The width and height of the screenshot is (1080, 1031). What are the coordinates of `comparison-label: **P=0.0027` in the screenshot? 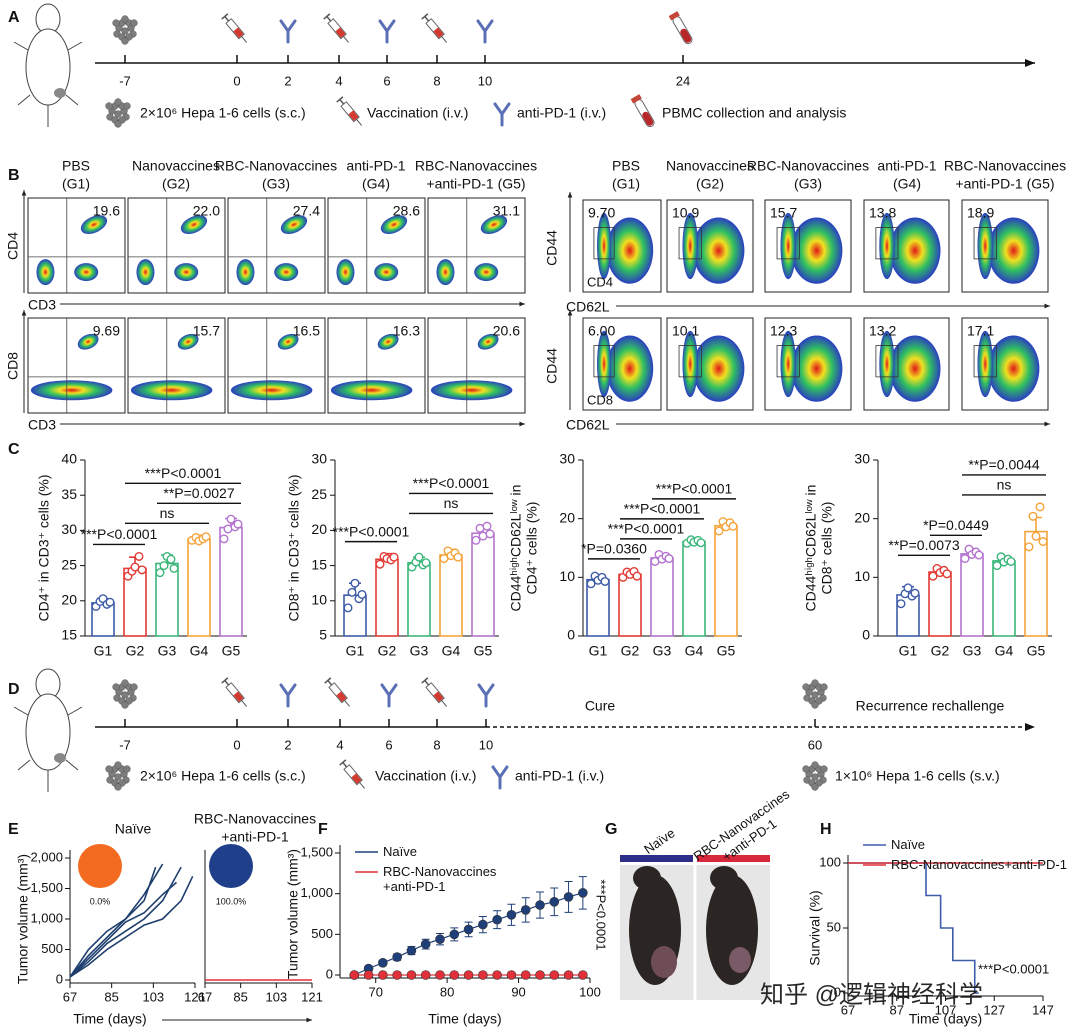 It's located at (198, 493).